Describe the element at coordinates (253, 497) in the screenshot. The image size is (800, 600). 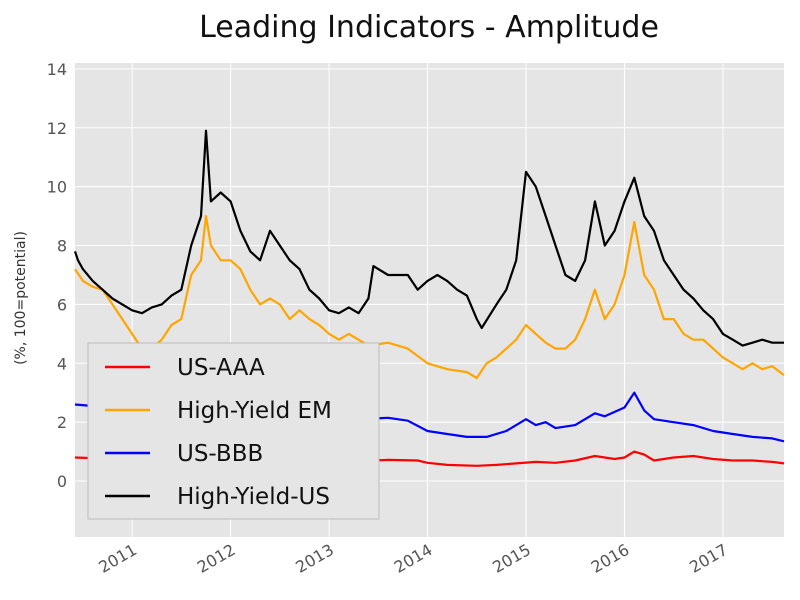
I see `legend-label: High-Yield-US` at that location.